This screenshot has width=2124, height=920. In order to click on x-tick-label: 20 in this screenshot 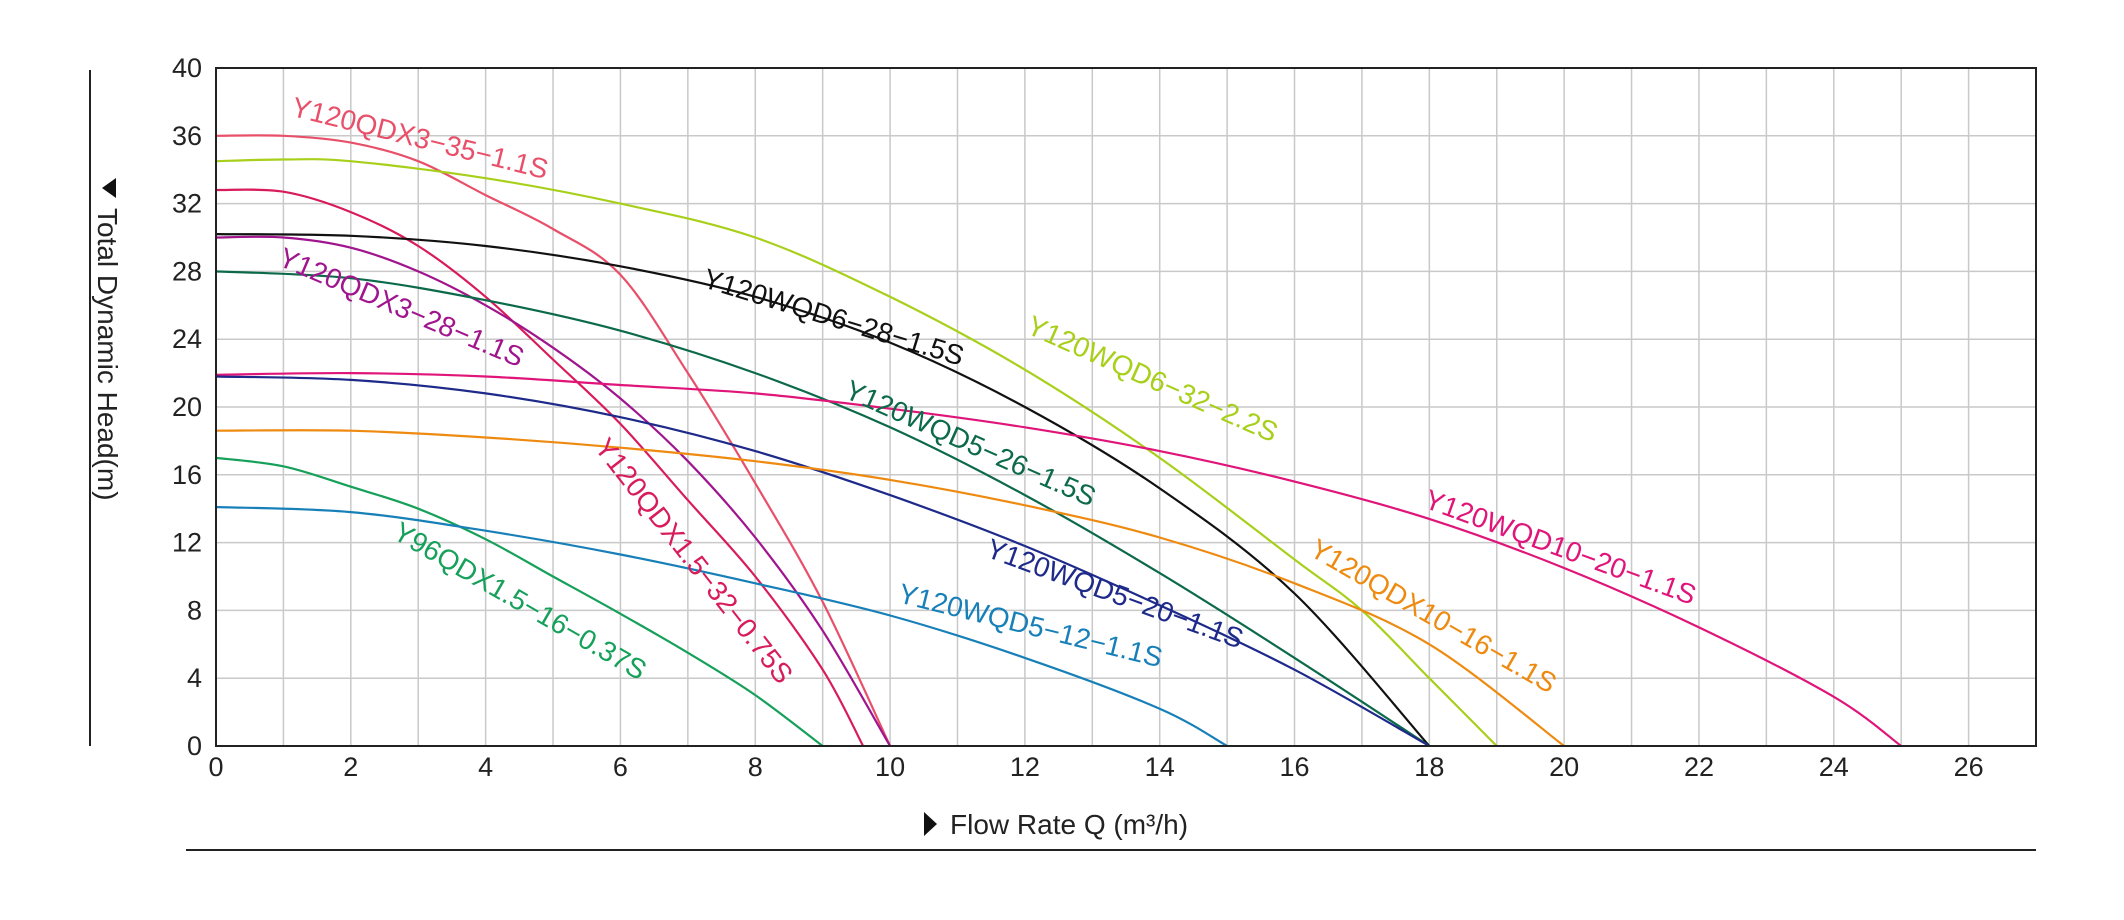, I will do `click(1564, 767)`.